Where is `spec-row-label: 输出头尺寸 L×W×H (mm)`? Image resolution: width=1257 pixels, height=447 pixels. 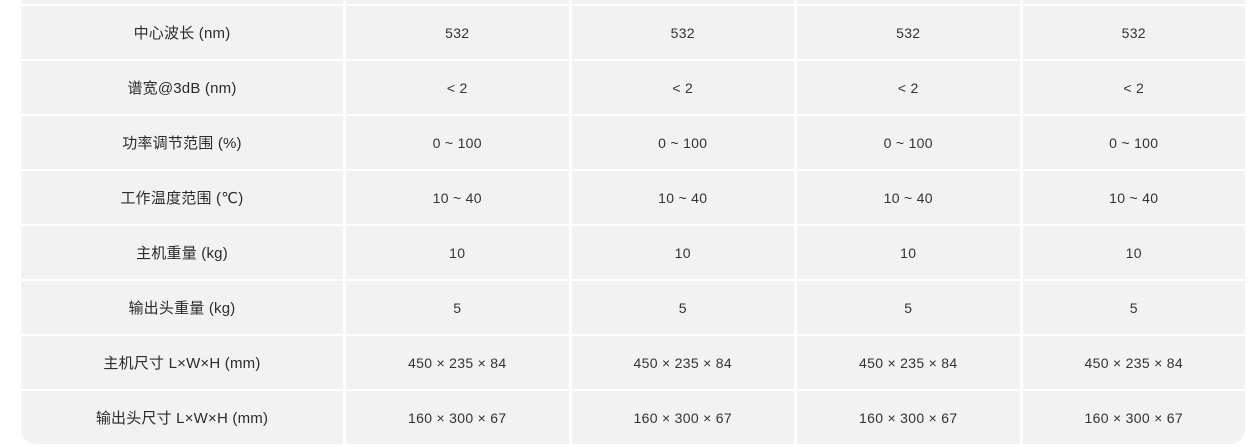
spec-row-label: 输出头尺寸 L×W×H (mm) is located at coordinates (182, 417).